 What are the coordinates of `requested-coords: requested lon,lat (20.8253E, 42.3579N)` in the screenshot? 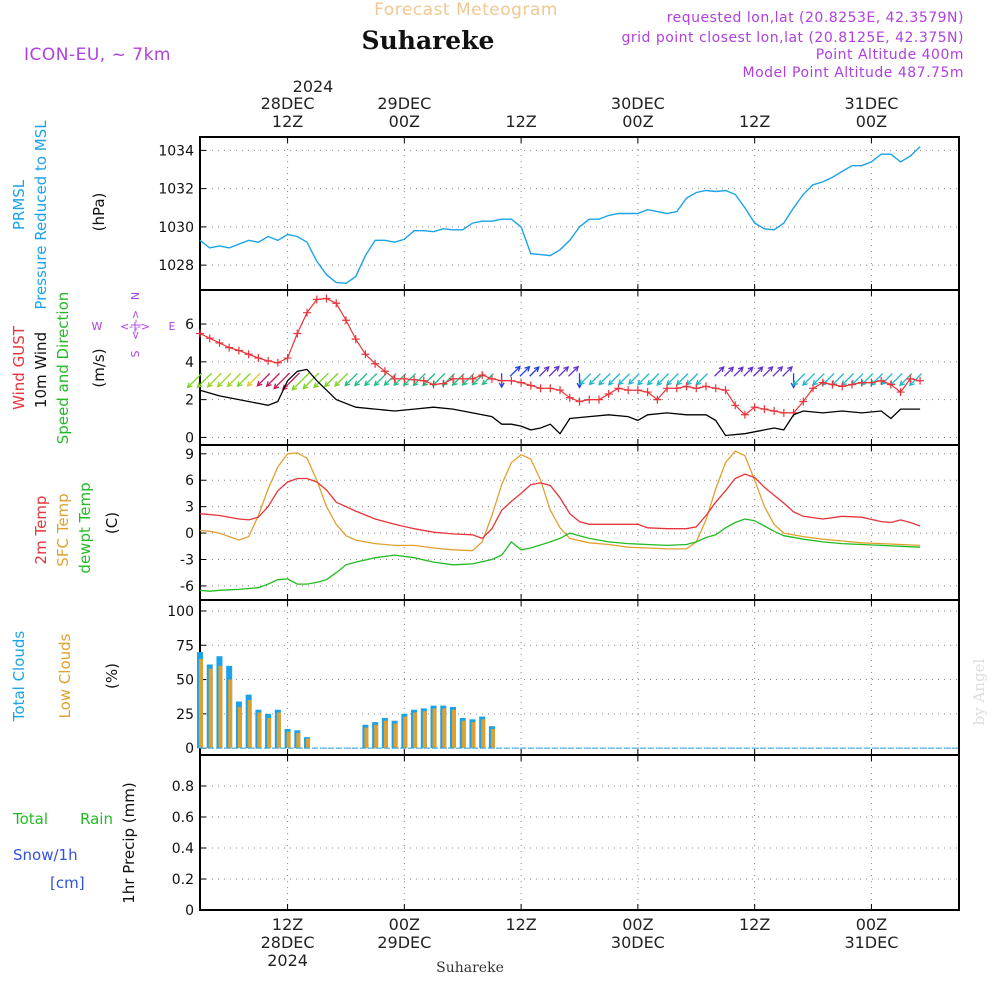 It's located at (815, 18).